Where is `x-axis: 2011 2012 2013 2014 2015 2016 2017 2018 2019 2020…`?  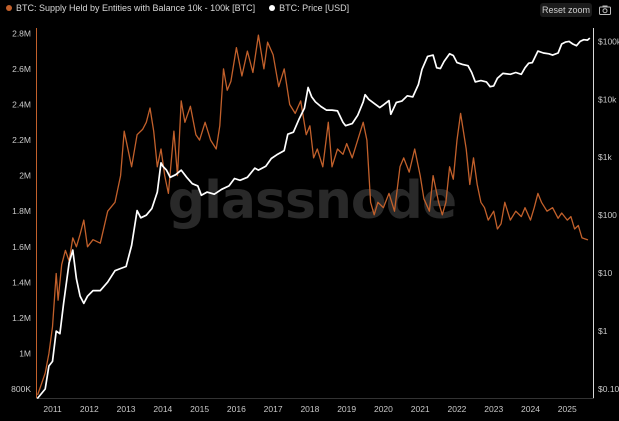
x-axis: 2011 2012 2013 2014 2015 2016 2017 2018 2019 2020… is located at coordinates (310, 409).